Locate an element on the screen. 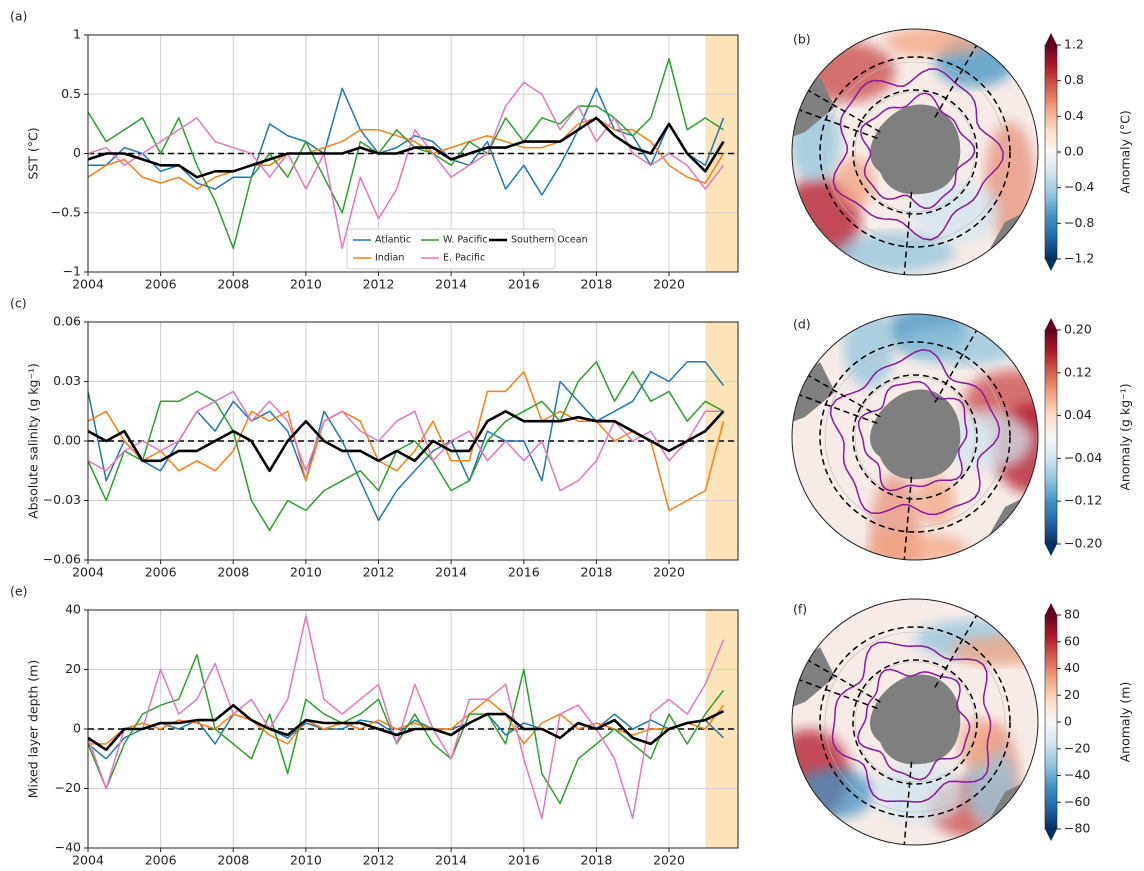 The width and height of the screenshot is (1144, 871). x-tick-label: 2020 is located at coordinates (669, 572).